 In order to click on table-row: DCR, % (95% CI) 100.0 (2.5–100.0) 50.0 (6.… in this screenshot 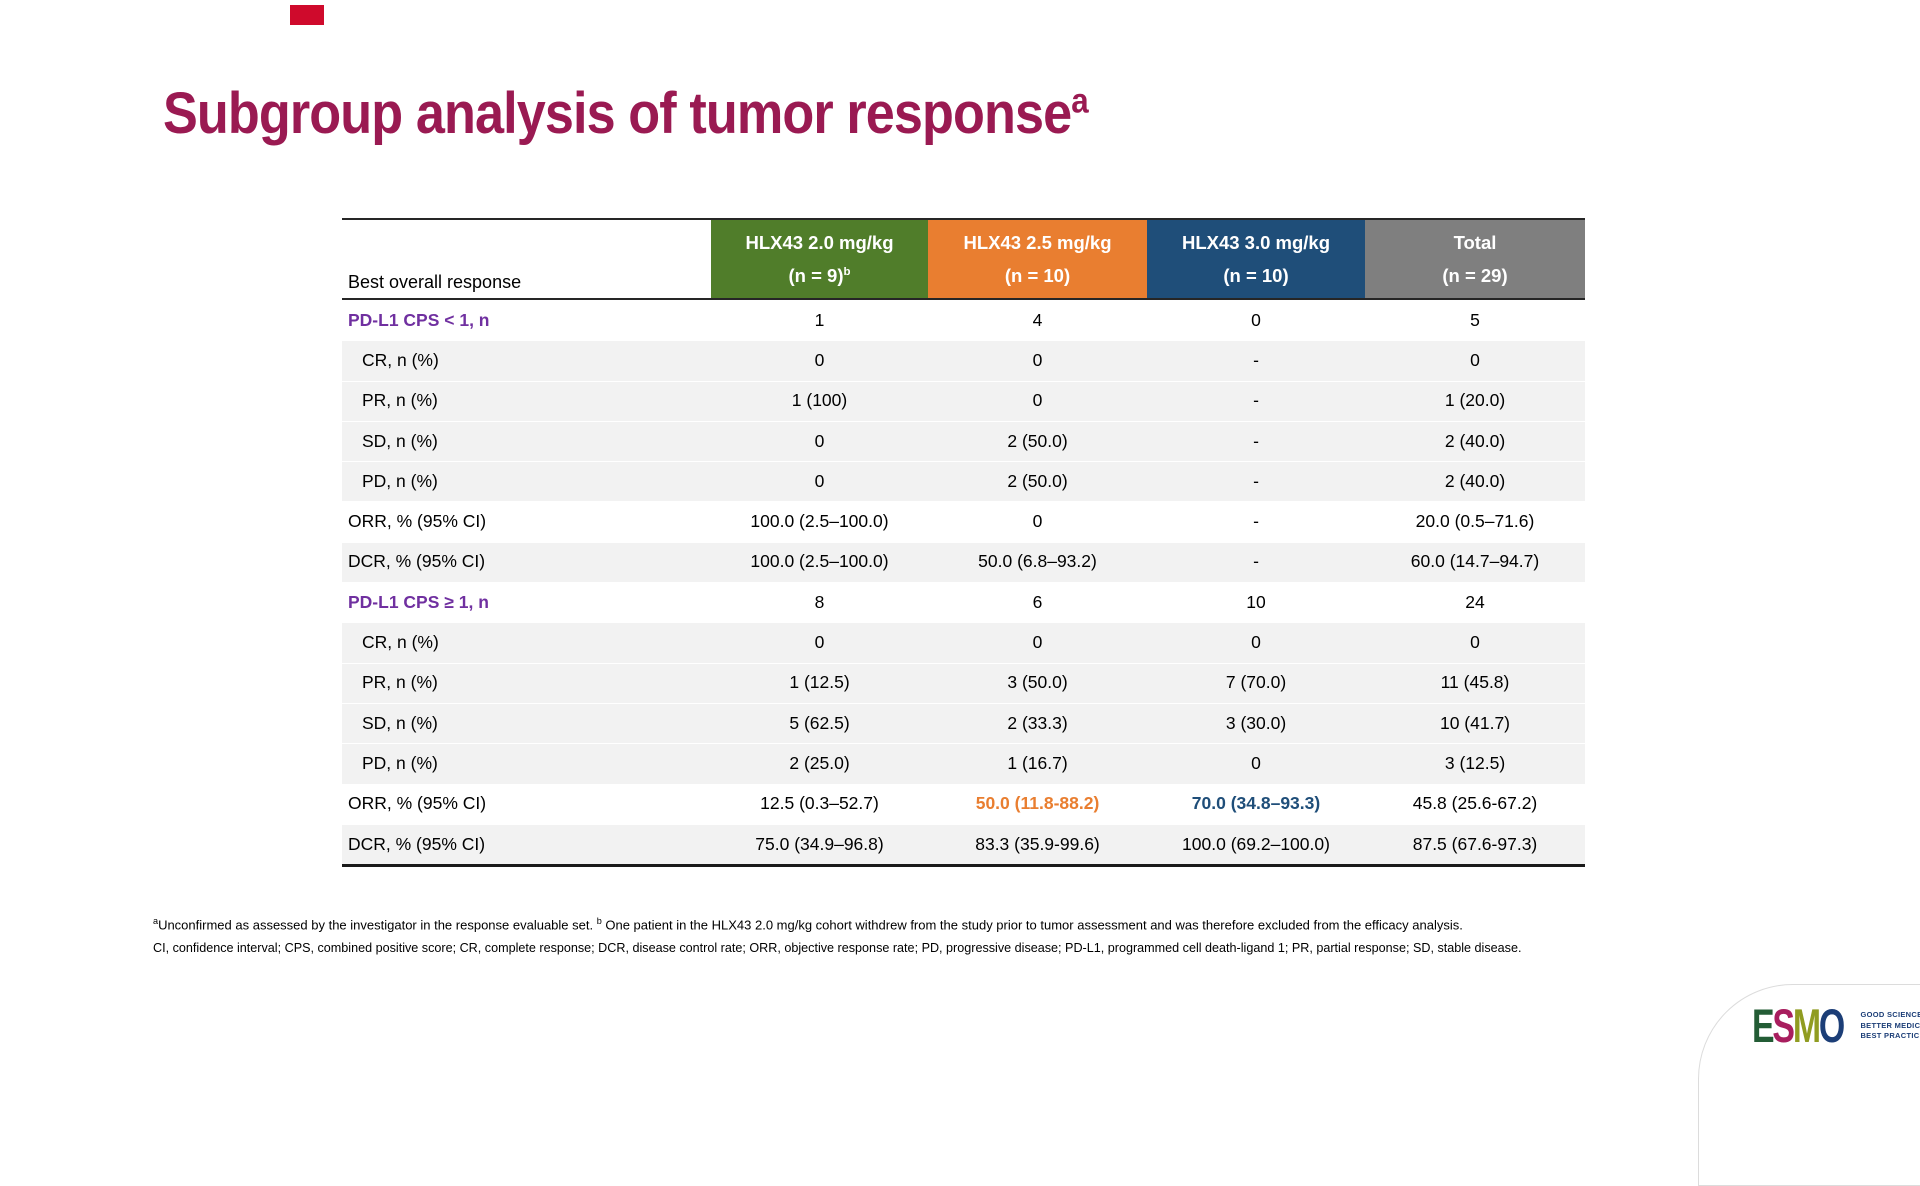, I will do `click(963, 562)`.